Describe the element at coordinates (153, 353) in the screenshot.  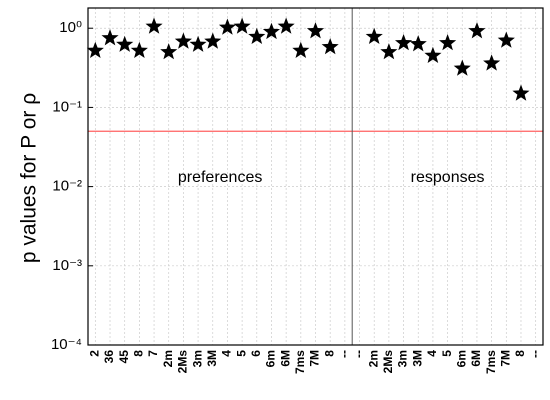
I see `x-tick-label: 7` at that location.